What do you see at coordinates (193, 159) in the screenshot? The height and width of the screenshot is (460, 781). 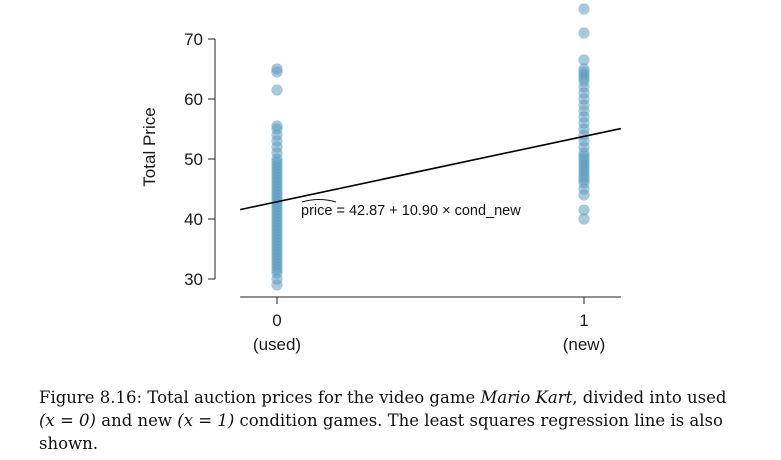 I see `y-tick-label-50: 50` at bounding box center [193, 159].